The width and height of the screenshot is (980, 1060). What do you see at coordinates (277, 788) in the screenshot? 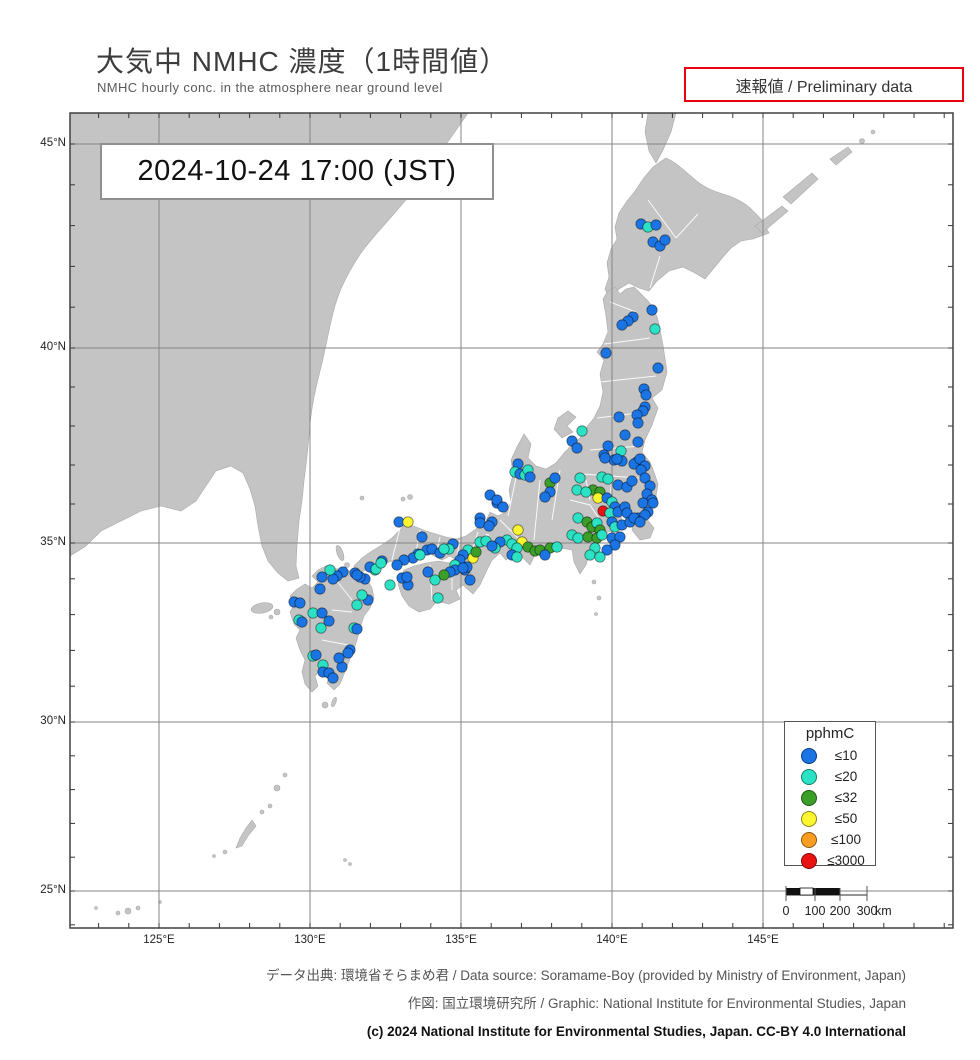
I see `amami-island` at bounding box center [277, 788].